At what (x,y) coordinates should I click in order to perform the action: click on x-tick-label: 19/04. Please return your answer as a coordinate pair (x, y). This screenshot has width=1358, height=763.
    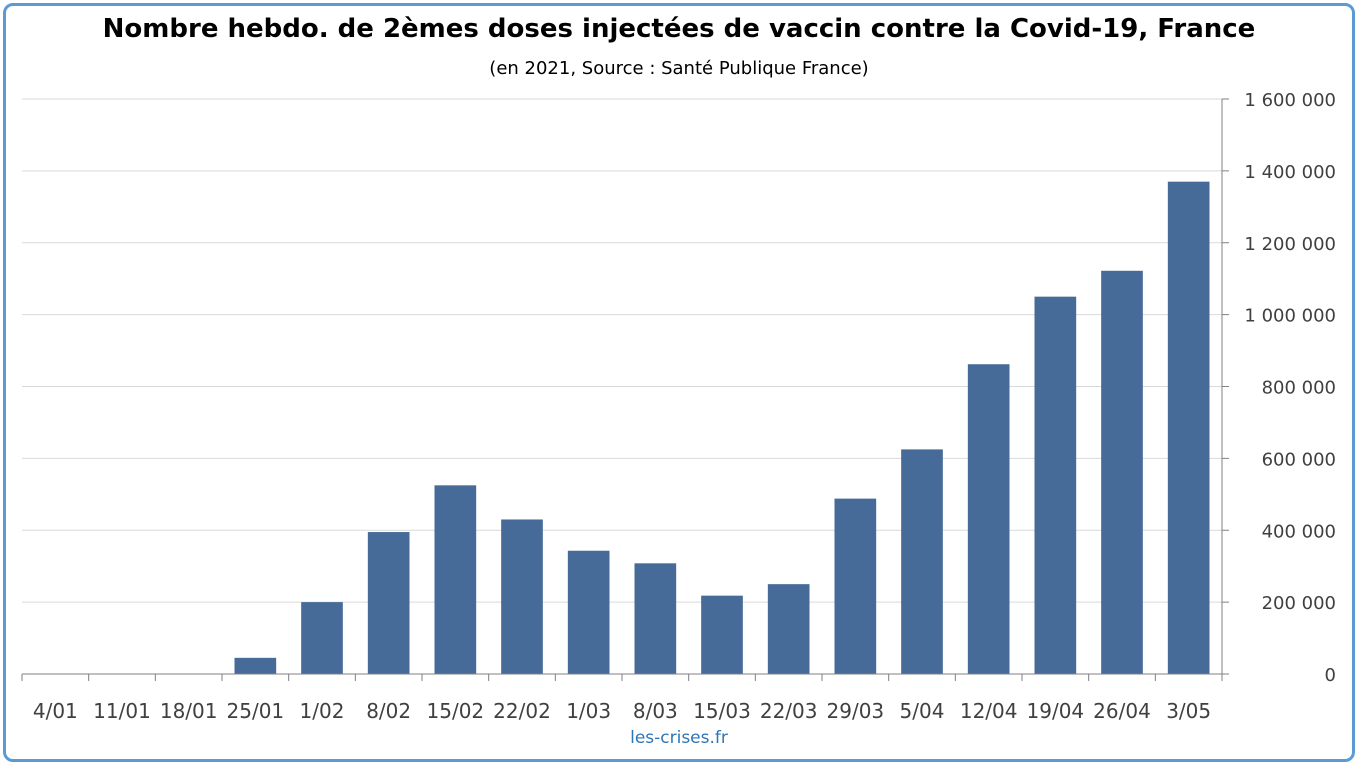
    Looking at the image, I should click on (1056, 711).